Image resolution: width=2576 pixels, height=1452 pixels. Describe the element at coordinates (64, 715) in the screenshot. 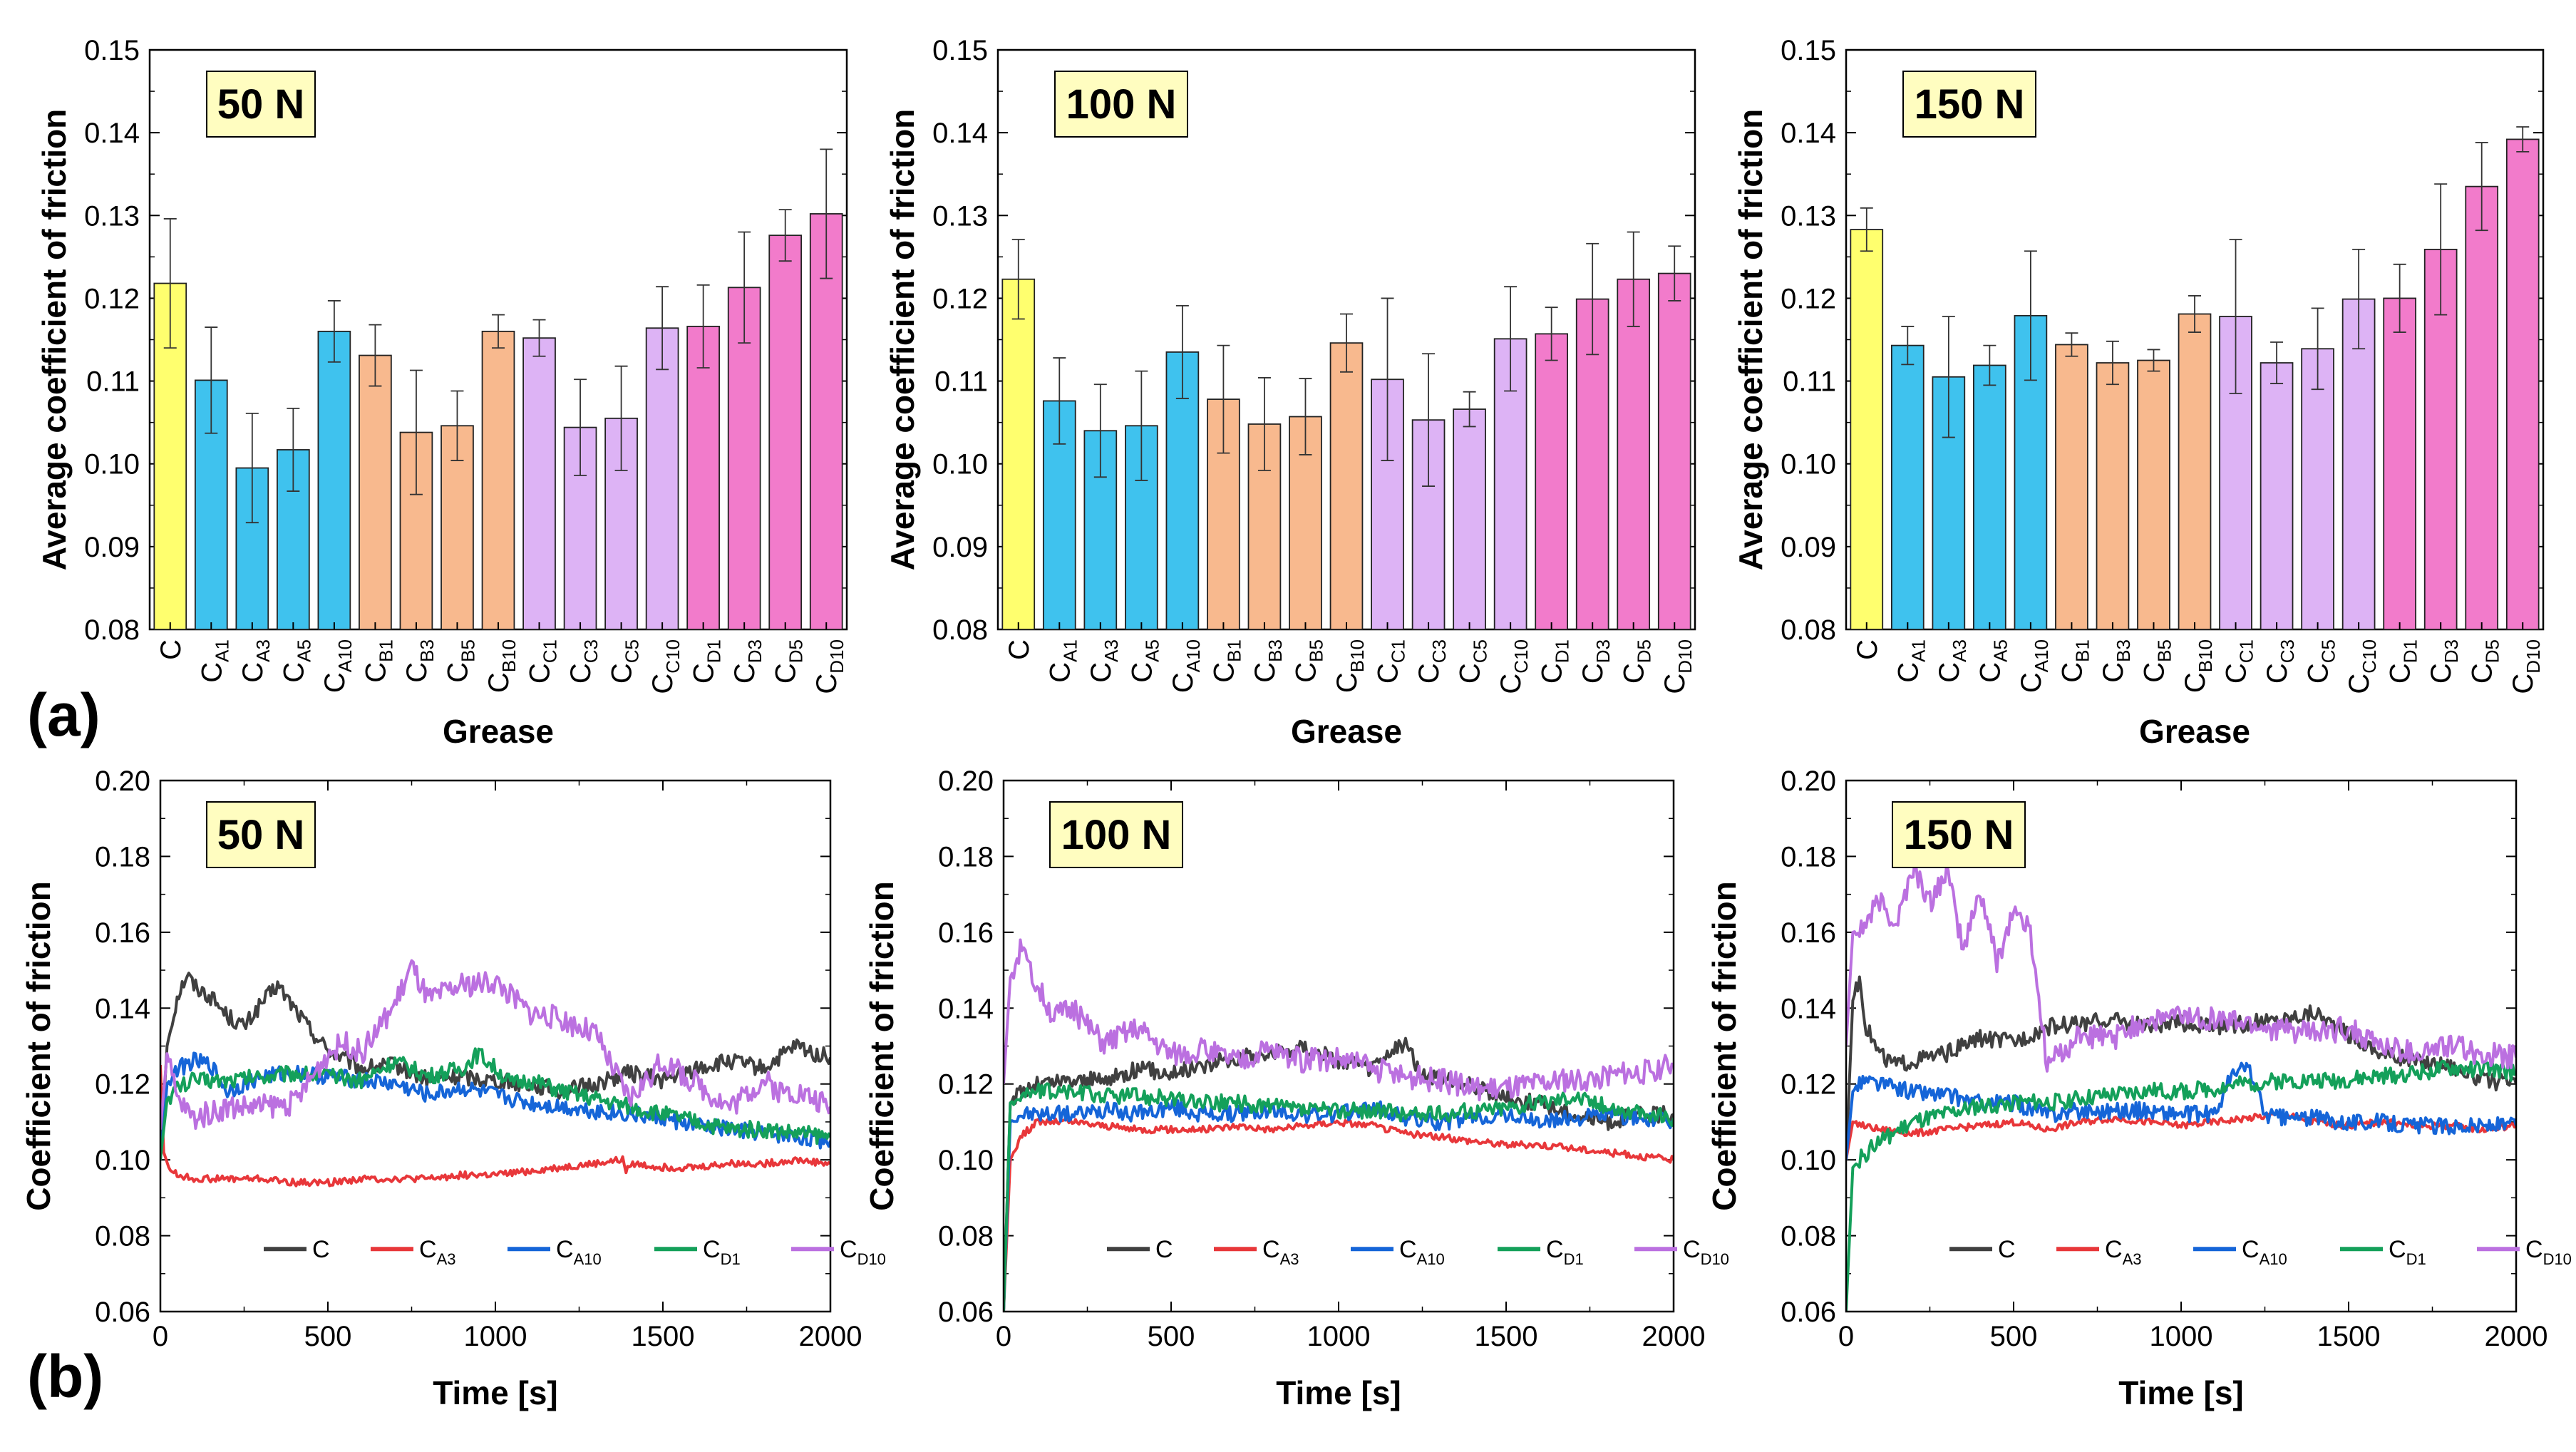

I see `panel-label-a: (a)` at that location.